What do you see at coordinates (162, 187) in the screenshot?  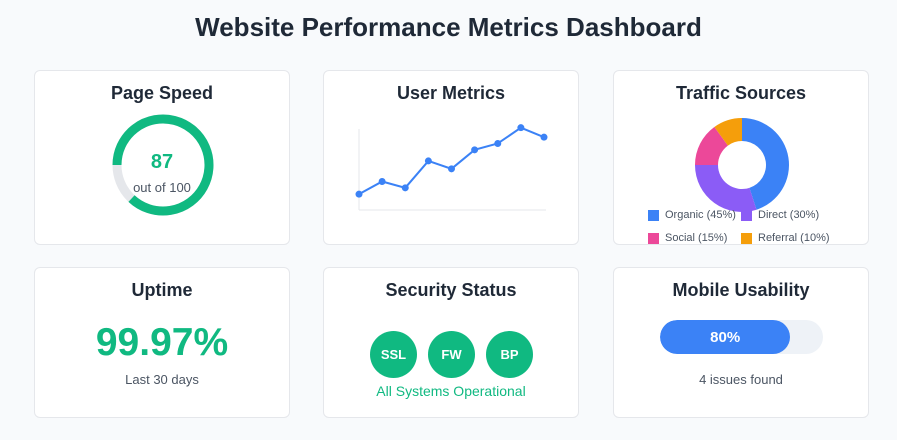 I see `page-speed-subtitle: out of 100` at bounding box center [162, 187].